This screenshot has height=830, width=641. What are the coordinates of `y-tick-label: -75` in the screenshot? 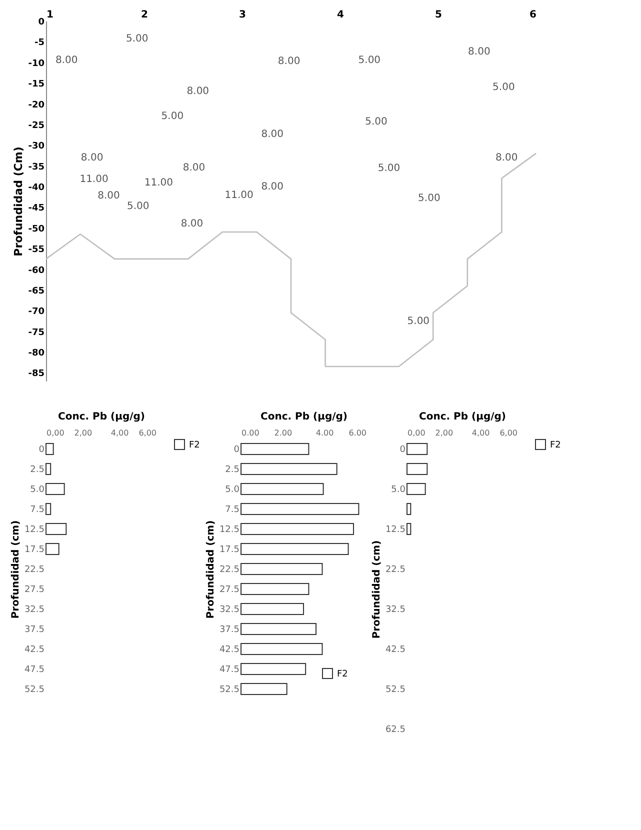 It's located at (36, 333).